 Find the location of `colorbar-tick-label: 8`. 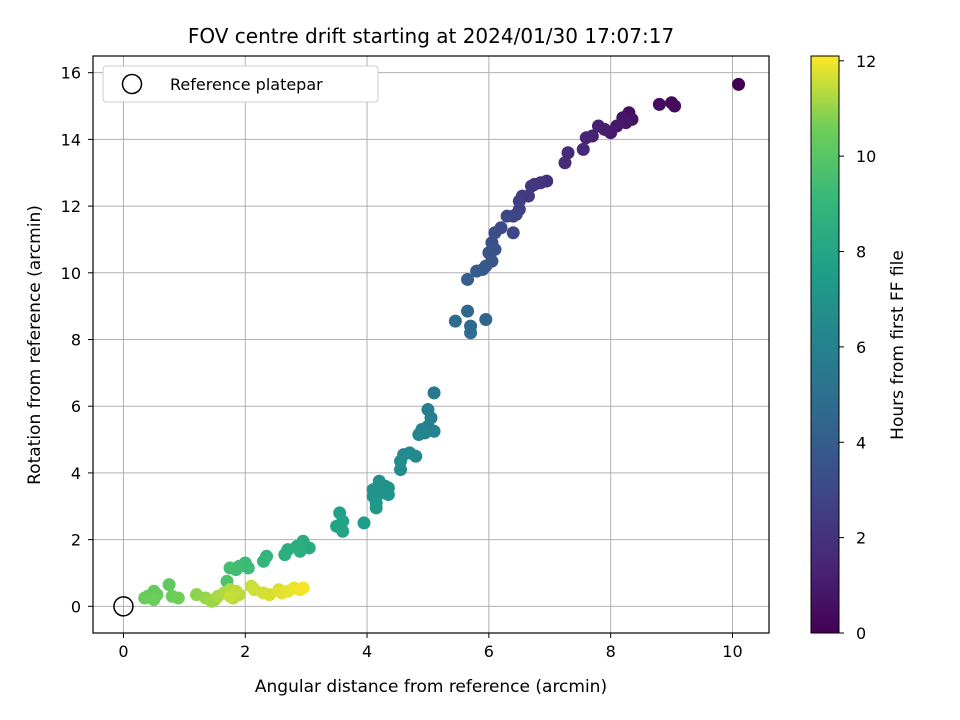

colorbar-tick-label: 8 is located at coordinates (861, 252).